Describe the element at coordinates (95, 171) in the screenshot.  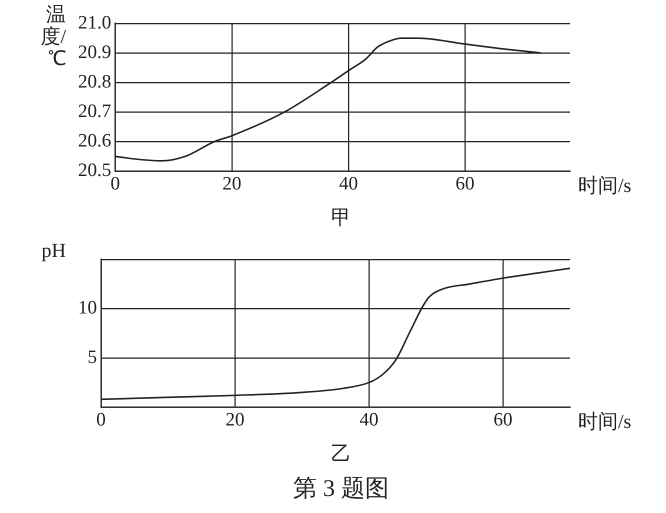
I see `y-tick-label: 20.5` at that location.